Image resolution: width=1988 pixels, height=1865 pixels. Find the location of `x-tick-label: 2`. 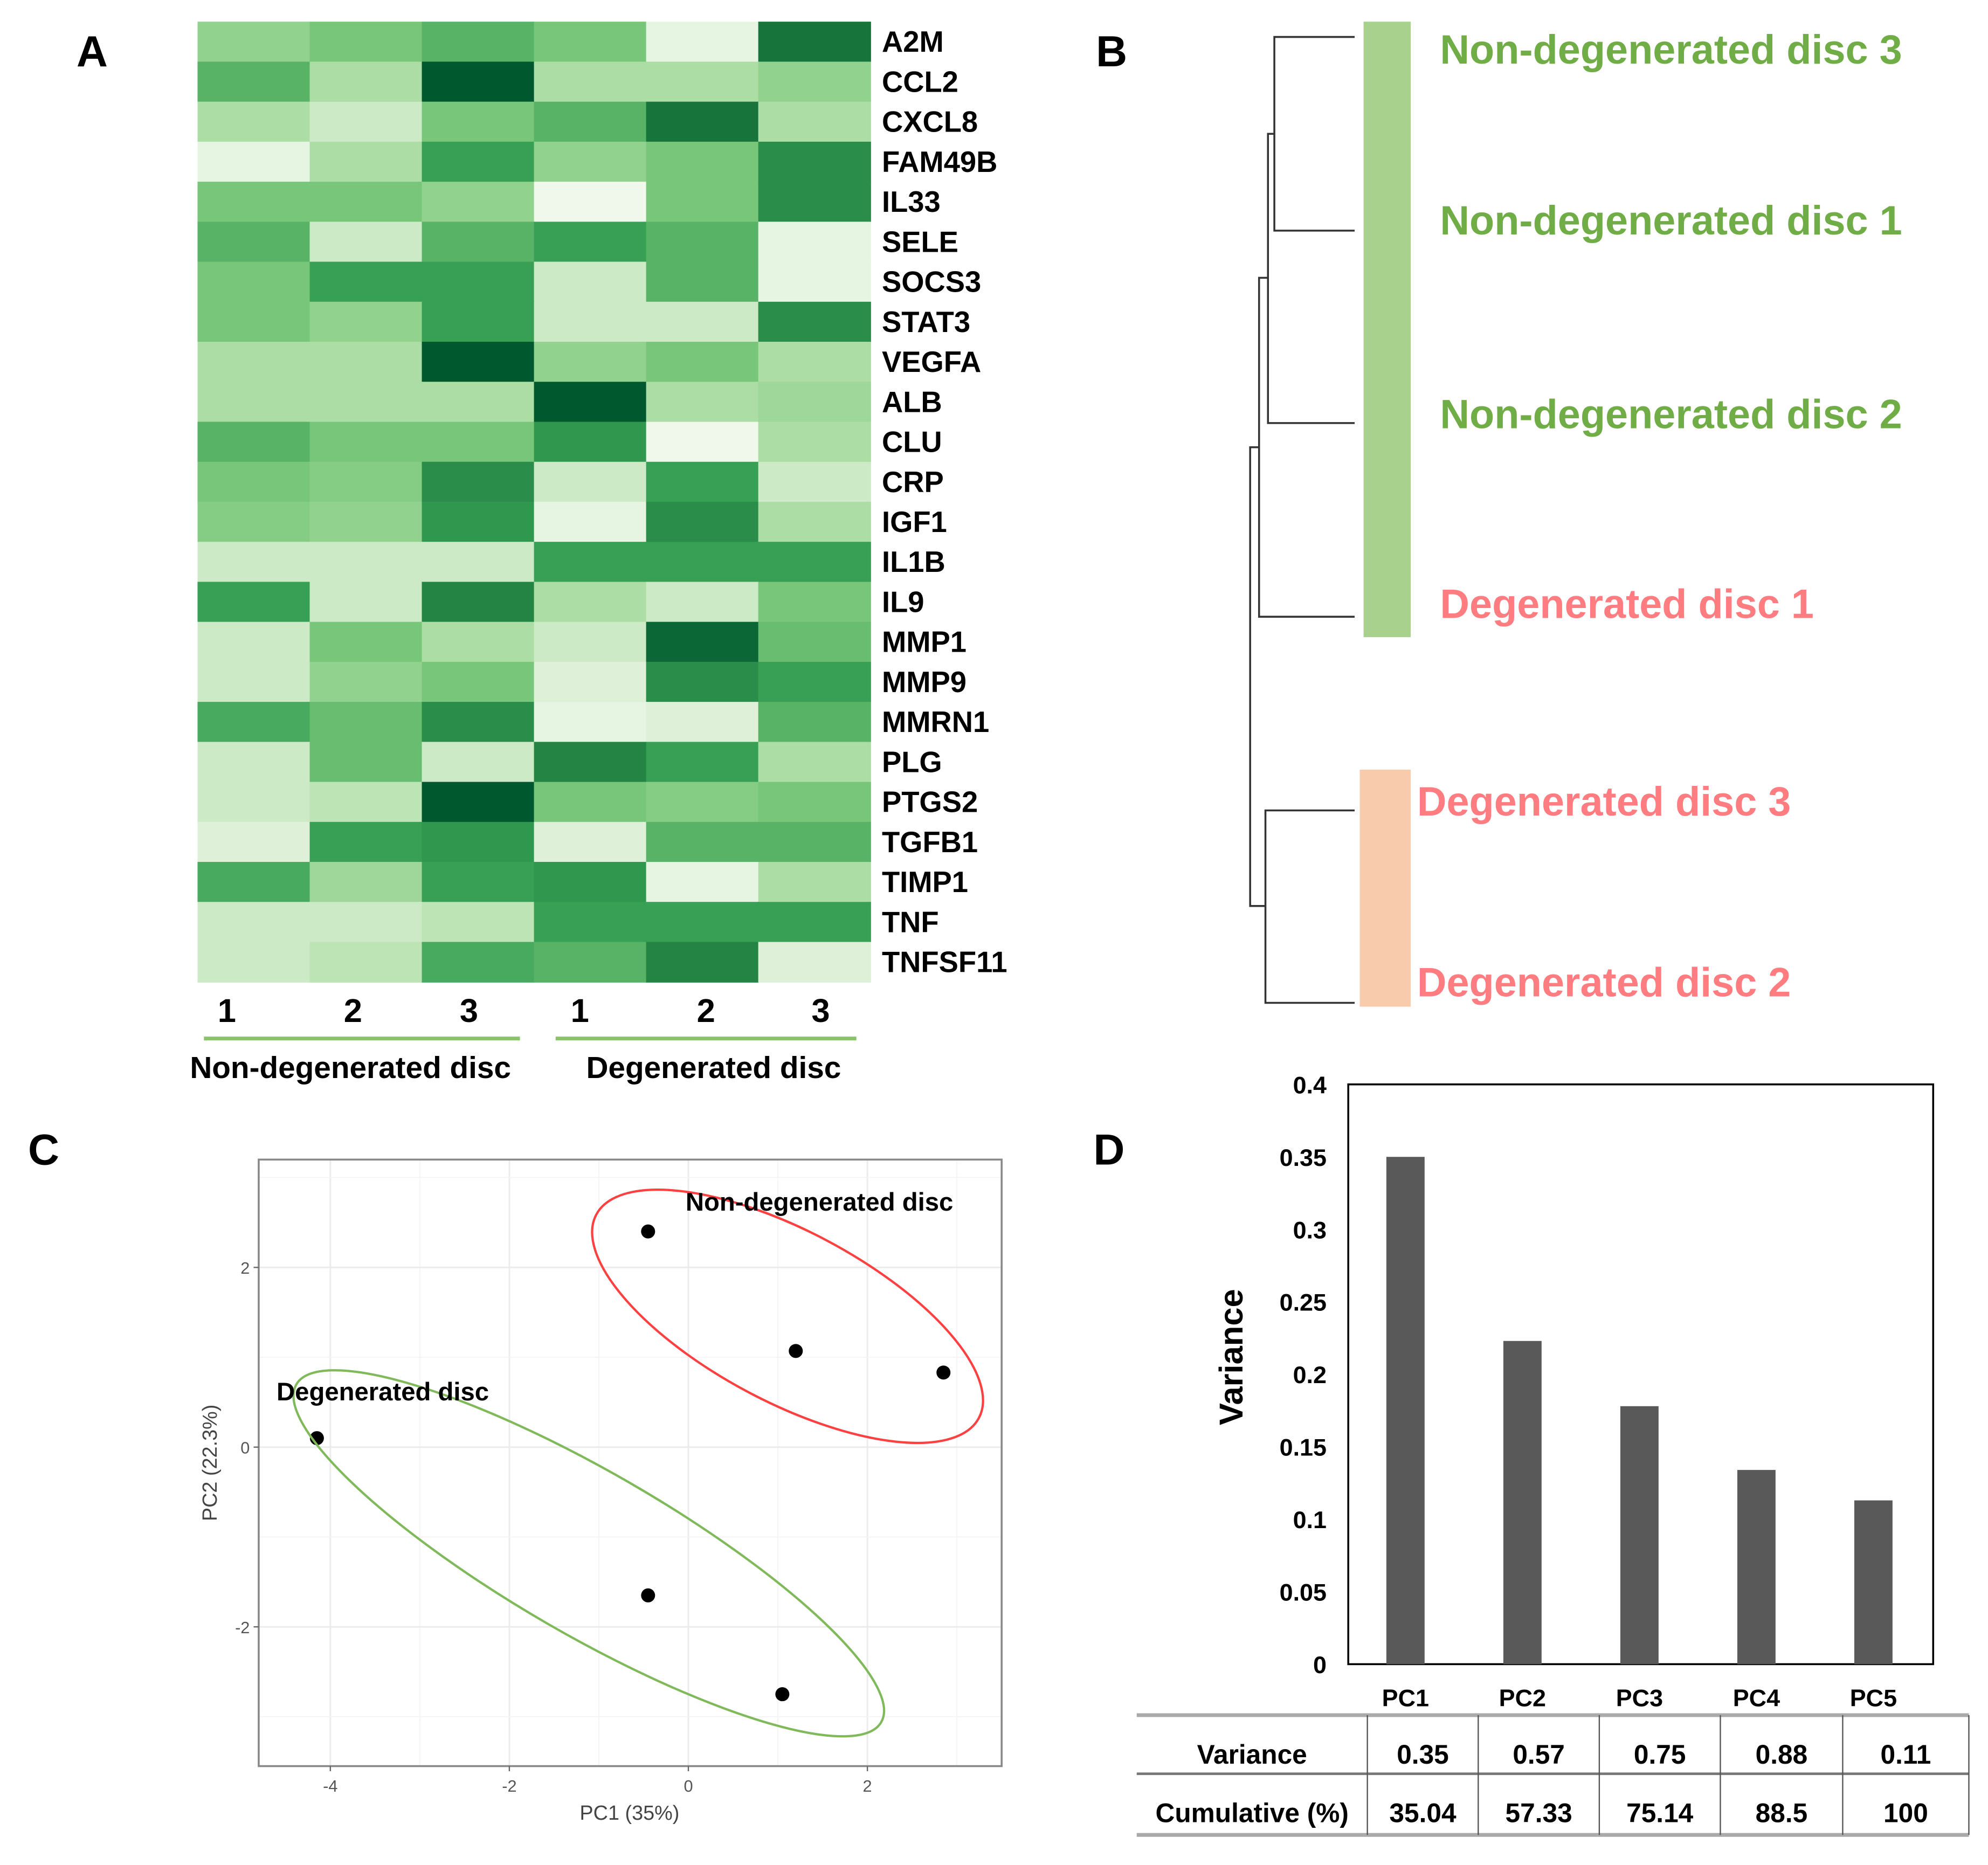

x-tick-label: 2 is located at coordinates (867, 1786).